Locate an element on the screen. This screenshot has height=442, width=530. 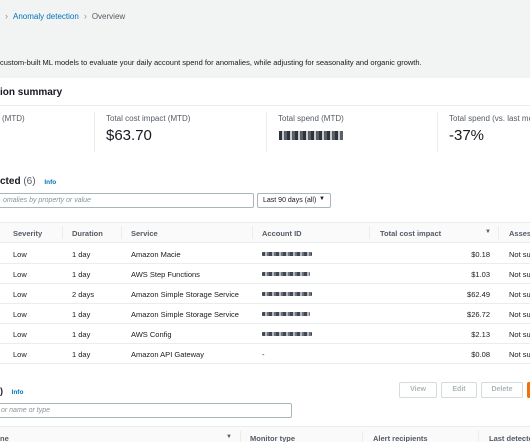
date-range-value: Last 90 days (all) is located at coordinates (290, 200).